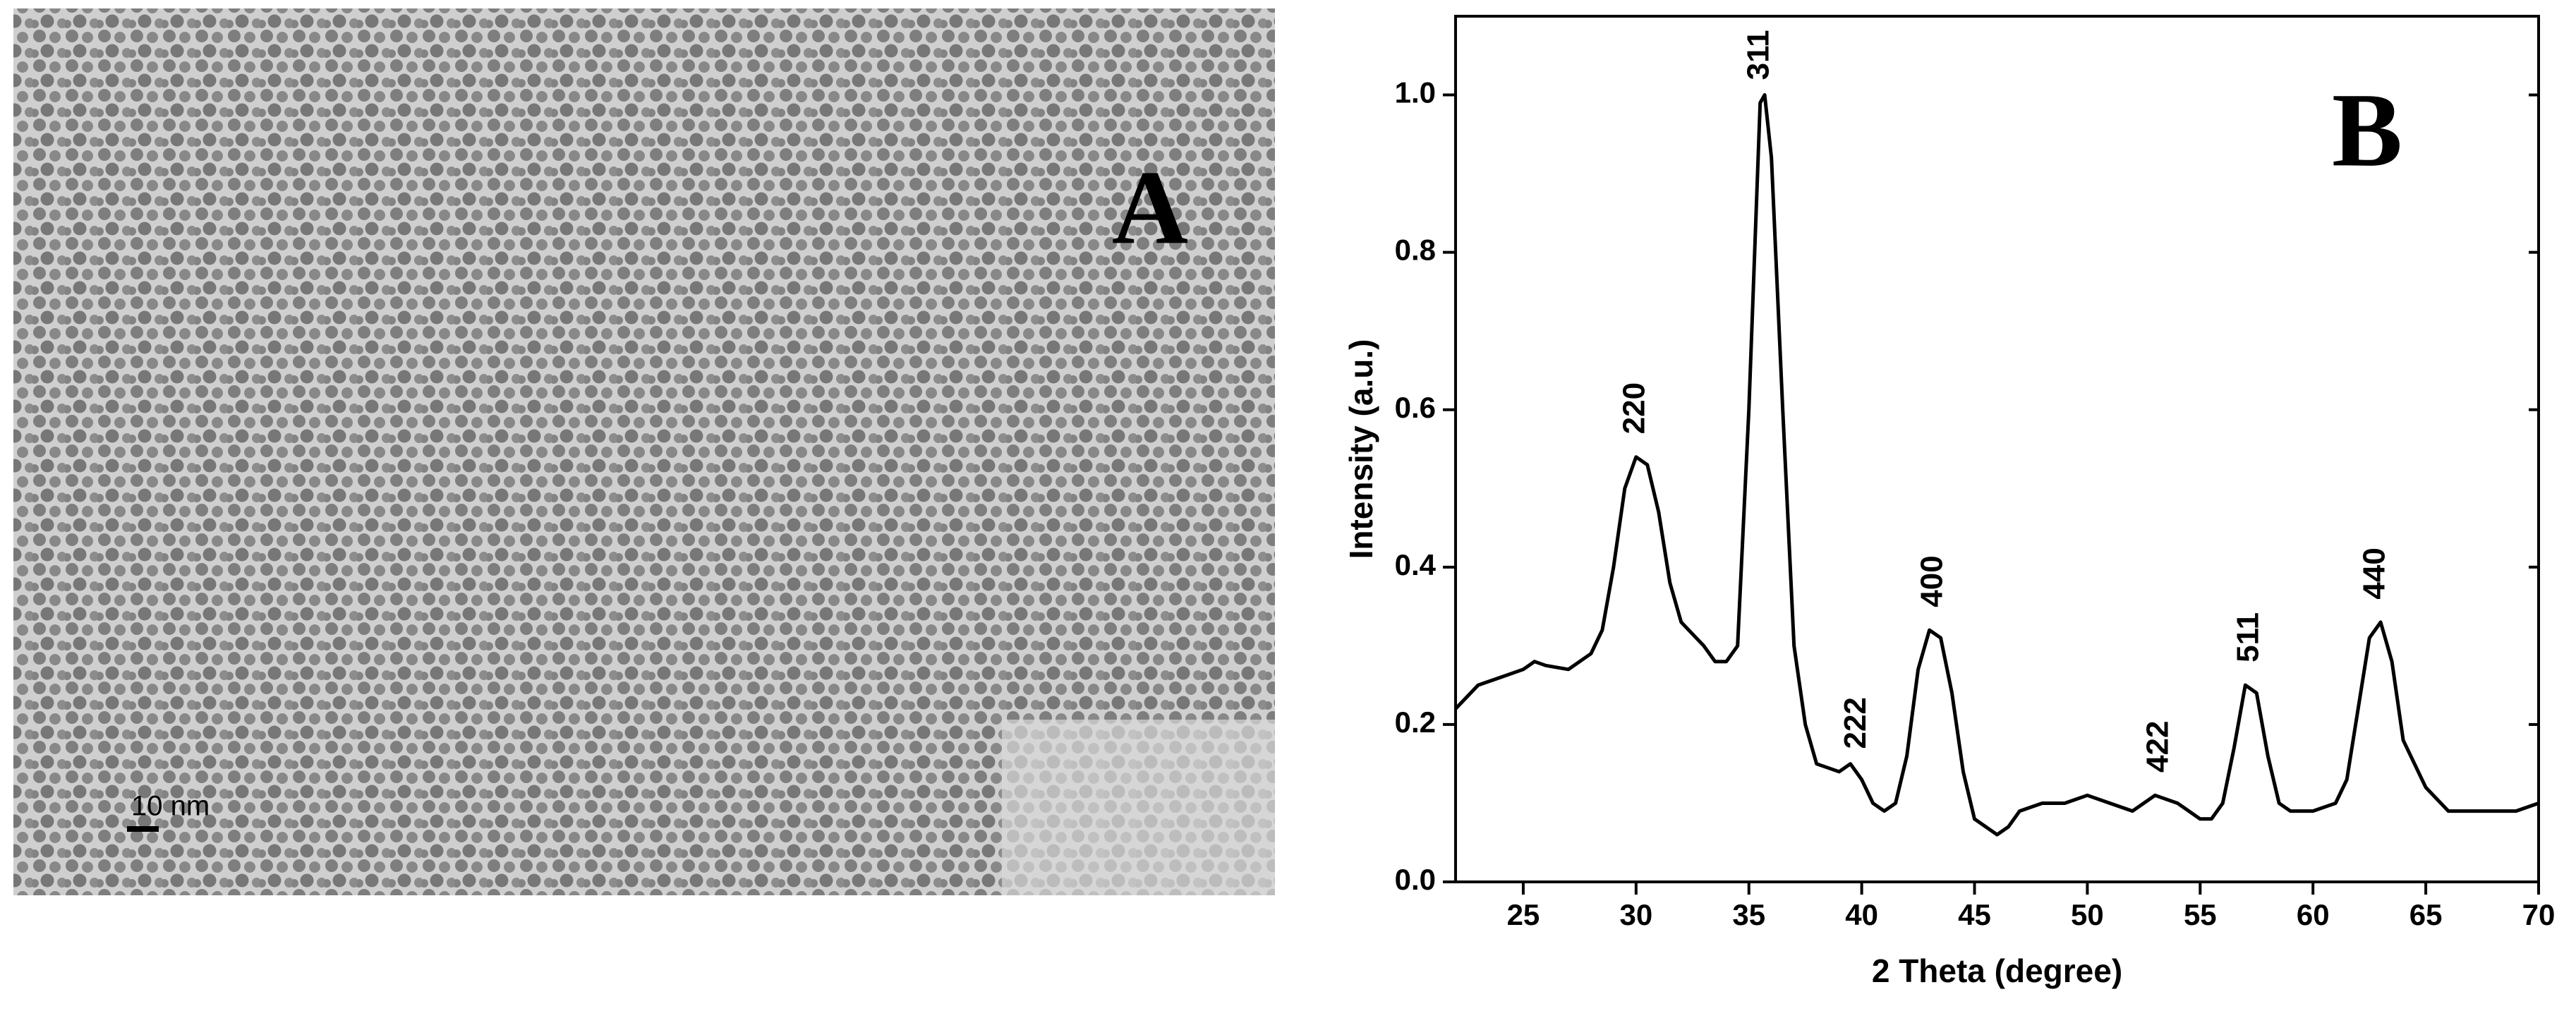  What do you see at coordinates (2539, 914) in the screenshot?
I see `x-tick-label: 70` at bounding box center [2539, 914].